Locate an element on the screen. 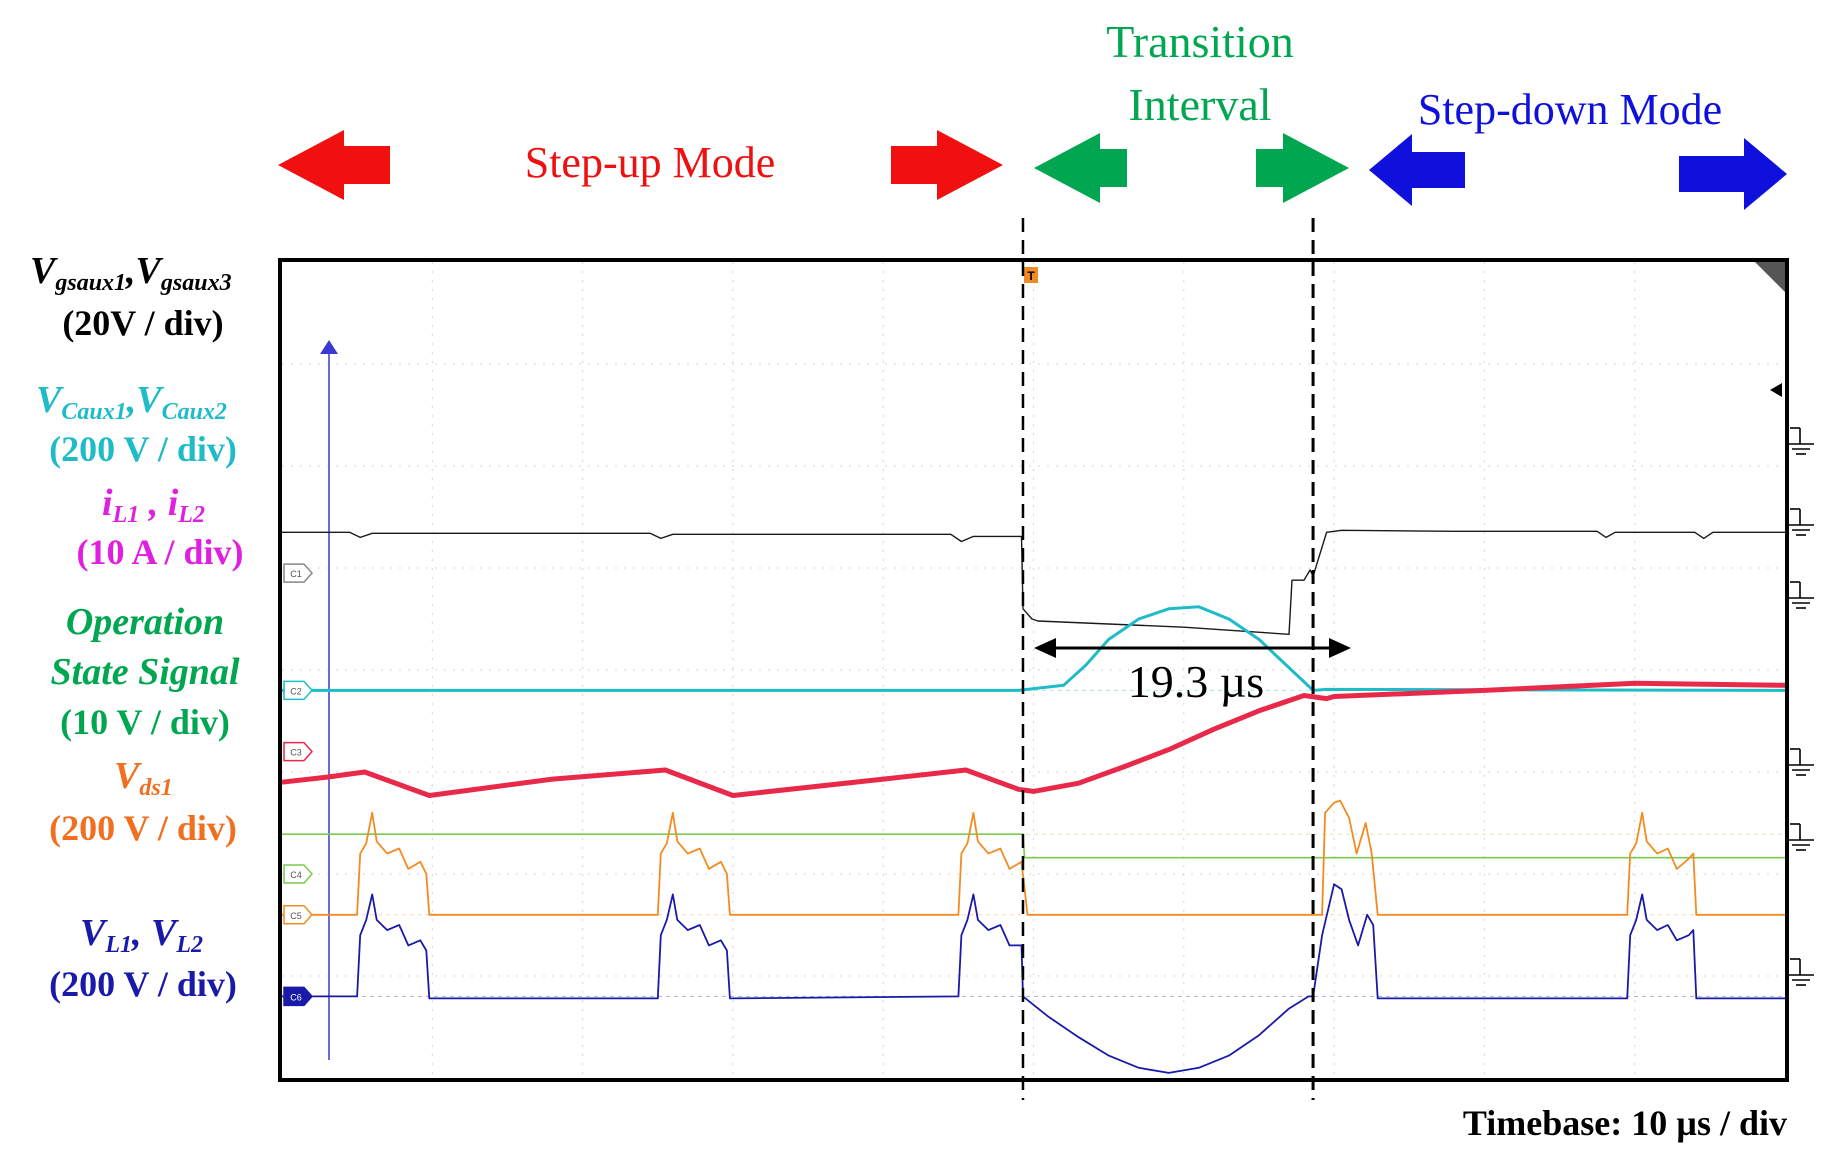  label-vgs-scale: (20V / div) is located at coordinates (142, 323).